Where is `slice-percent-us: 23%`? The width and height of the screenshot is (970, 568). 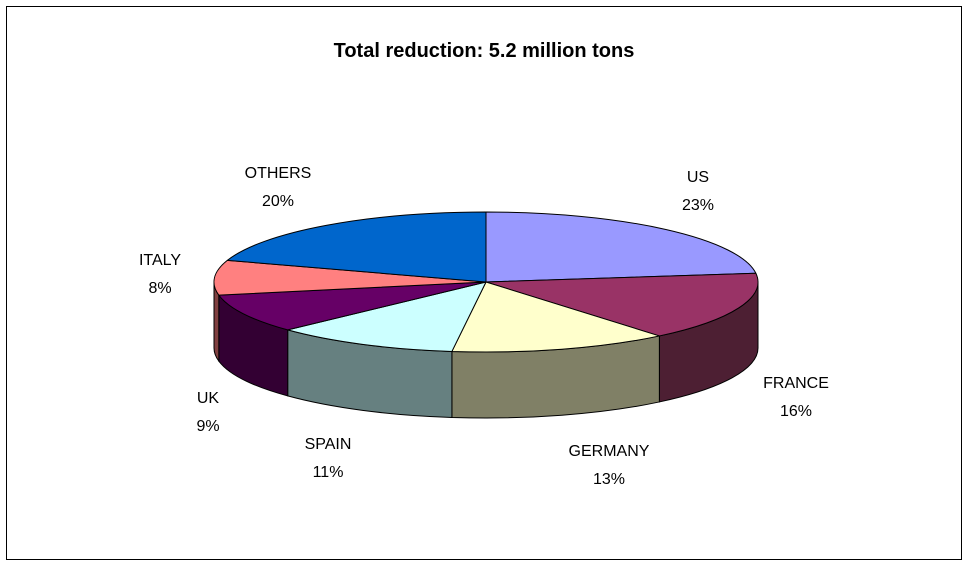
slice-percent-us: 23% is located at coordinates (698, 205).